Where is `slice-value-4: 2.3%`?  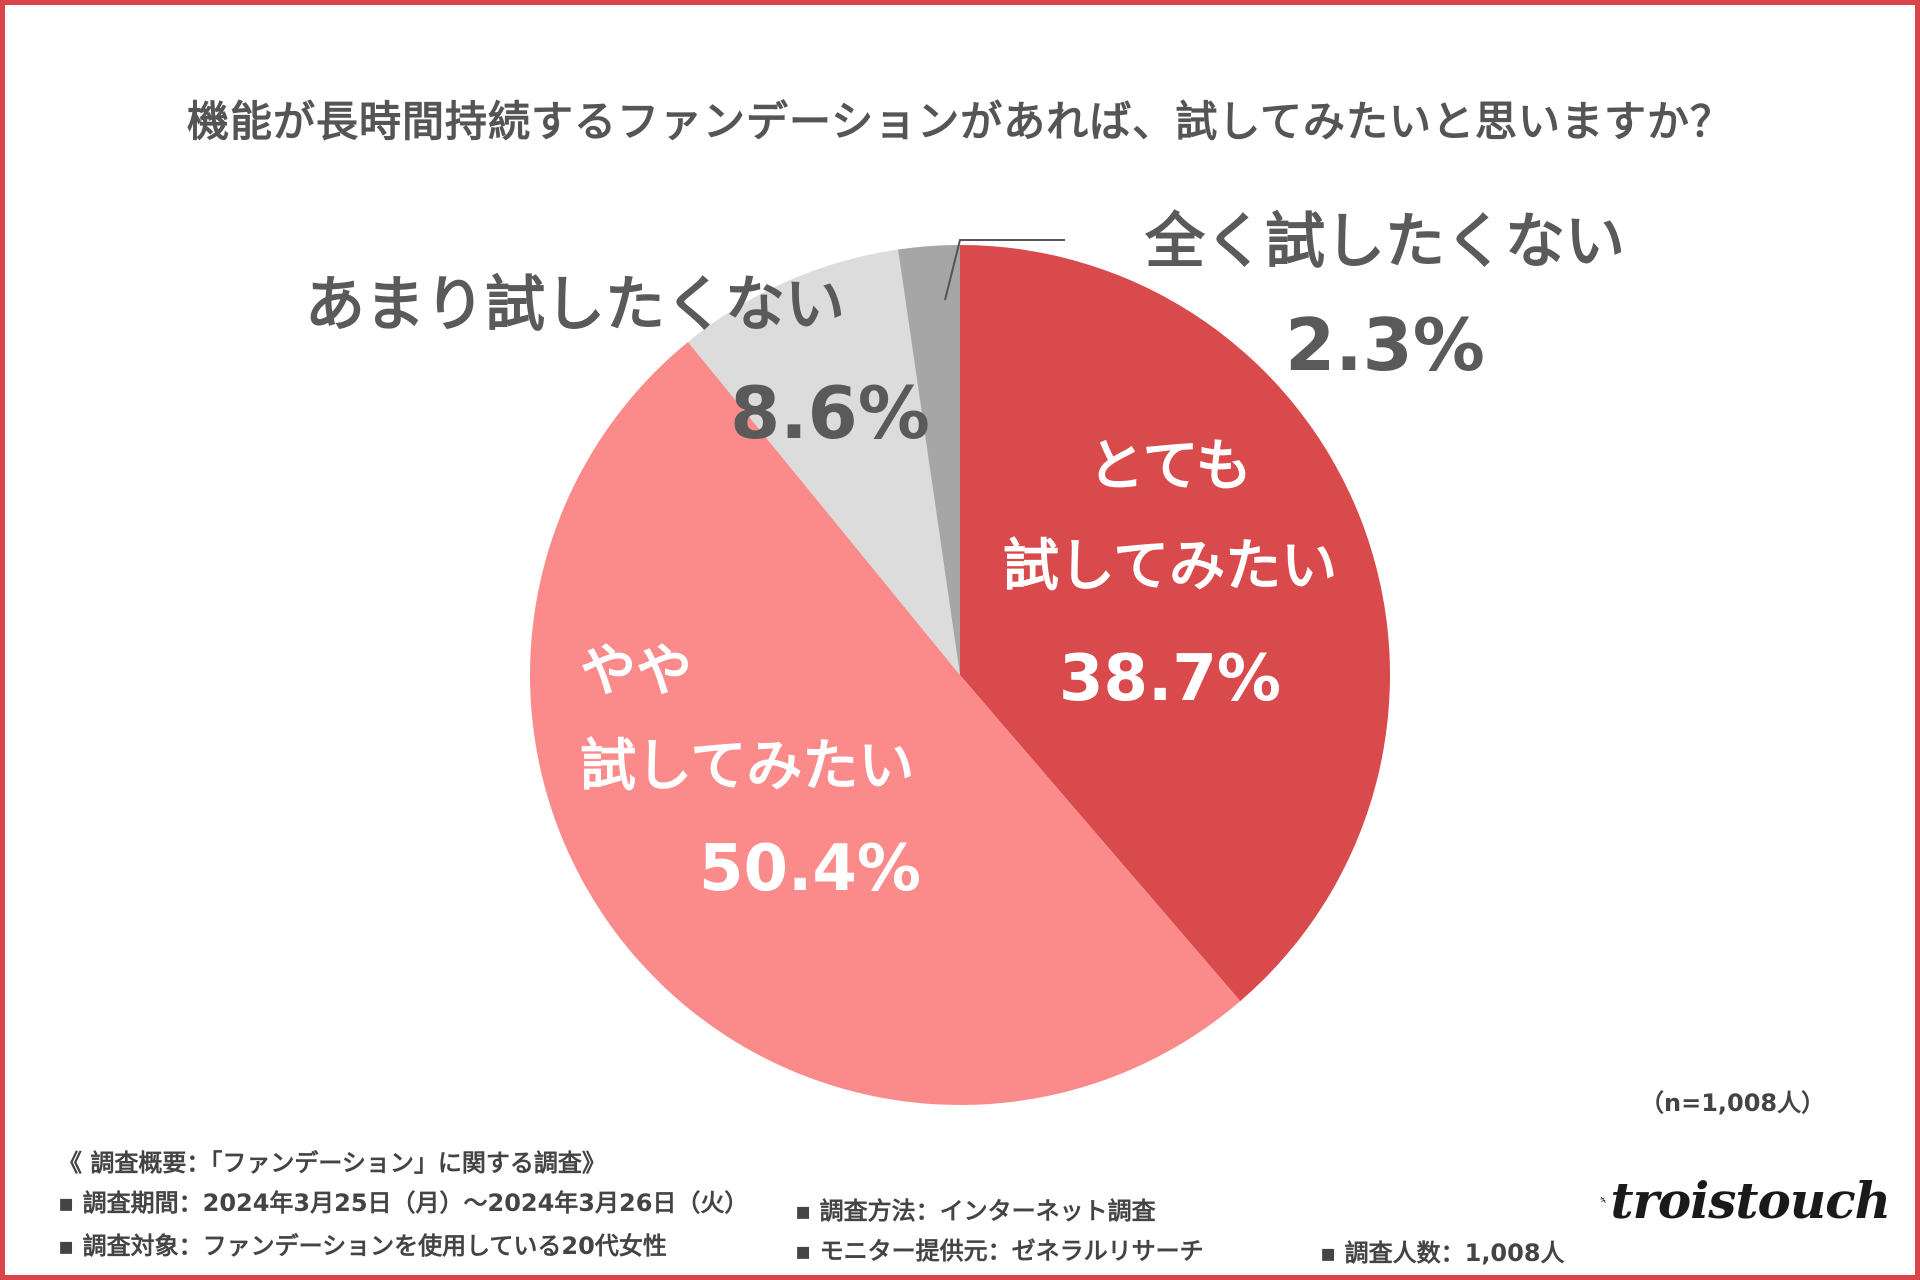
slice-value-4: 2.3% is located at coordinates (1385, 345).